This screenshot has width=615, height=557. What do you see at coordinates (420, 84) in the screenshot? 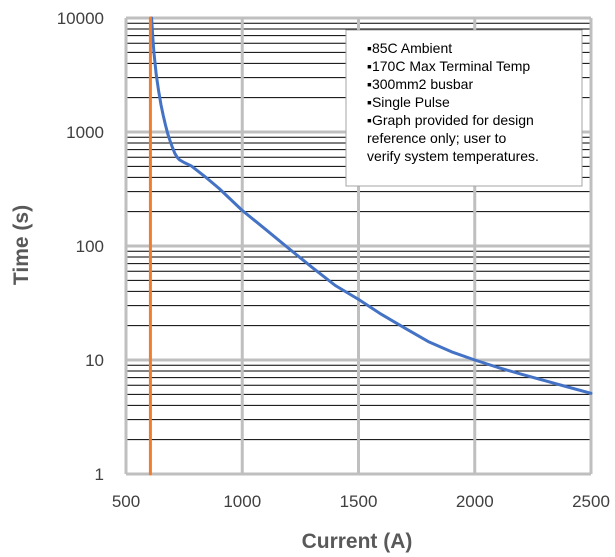
I see `annotation-line: ▪300mm2 busbar` at bounding box center [420, 84].